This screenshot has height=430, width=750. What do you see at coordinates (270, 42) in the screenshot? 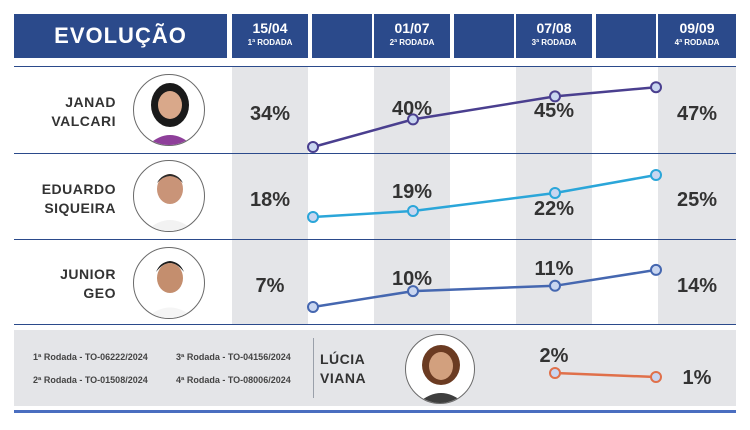
I see `round-label: 1ª RODADA` at bounding box center [270, 42].